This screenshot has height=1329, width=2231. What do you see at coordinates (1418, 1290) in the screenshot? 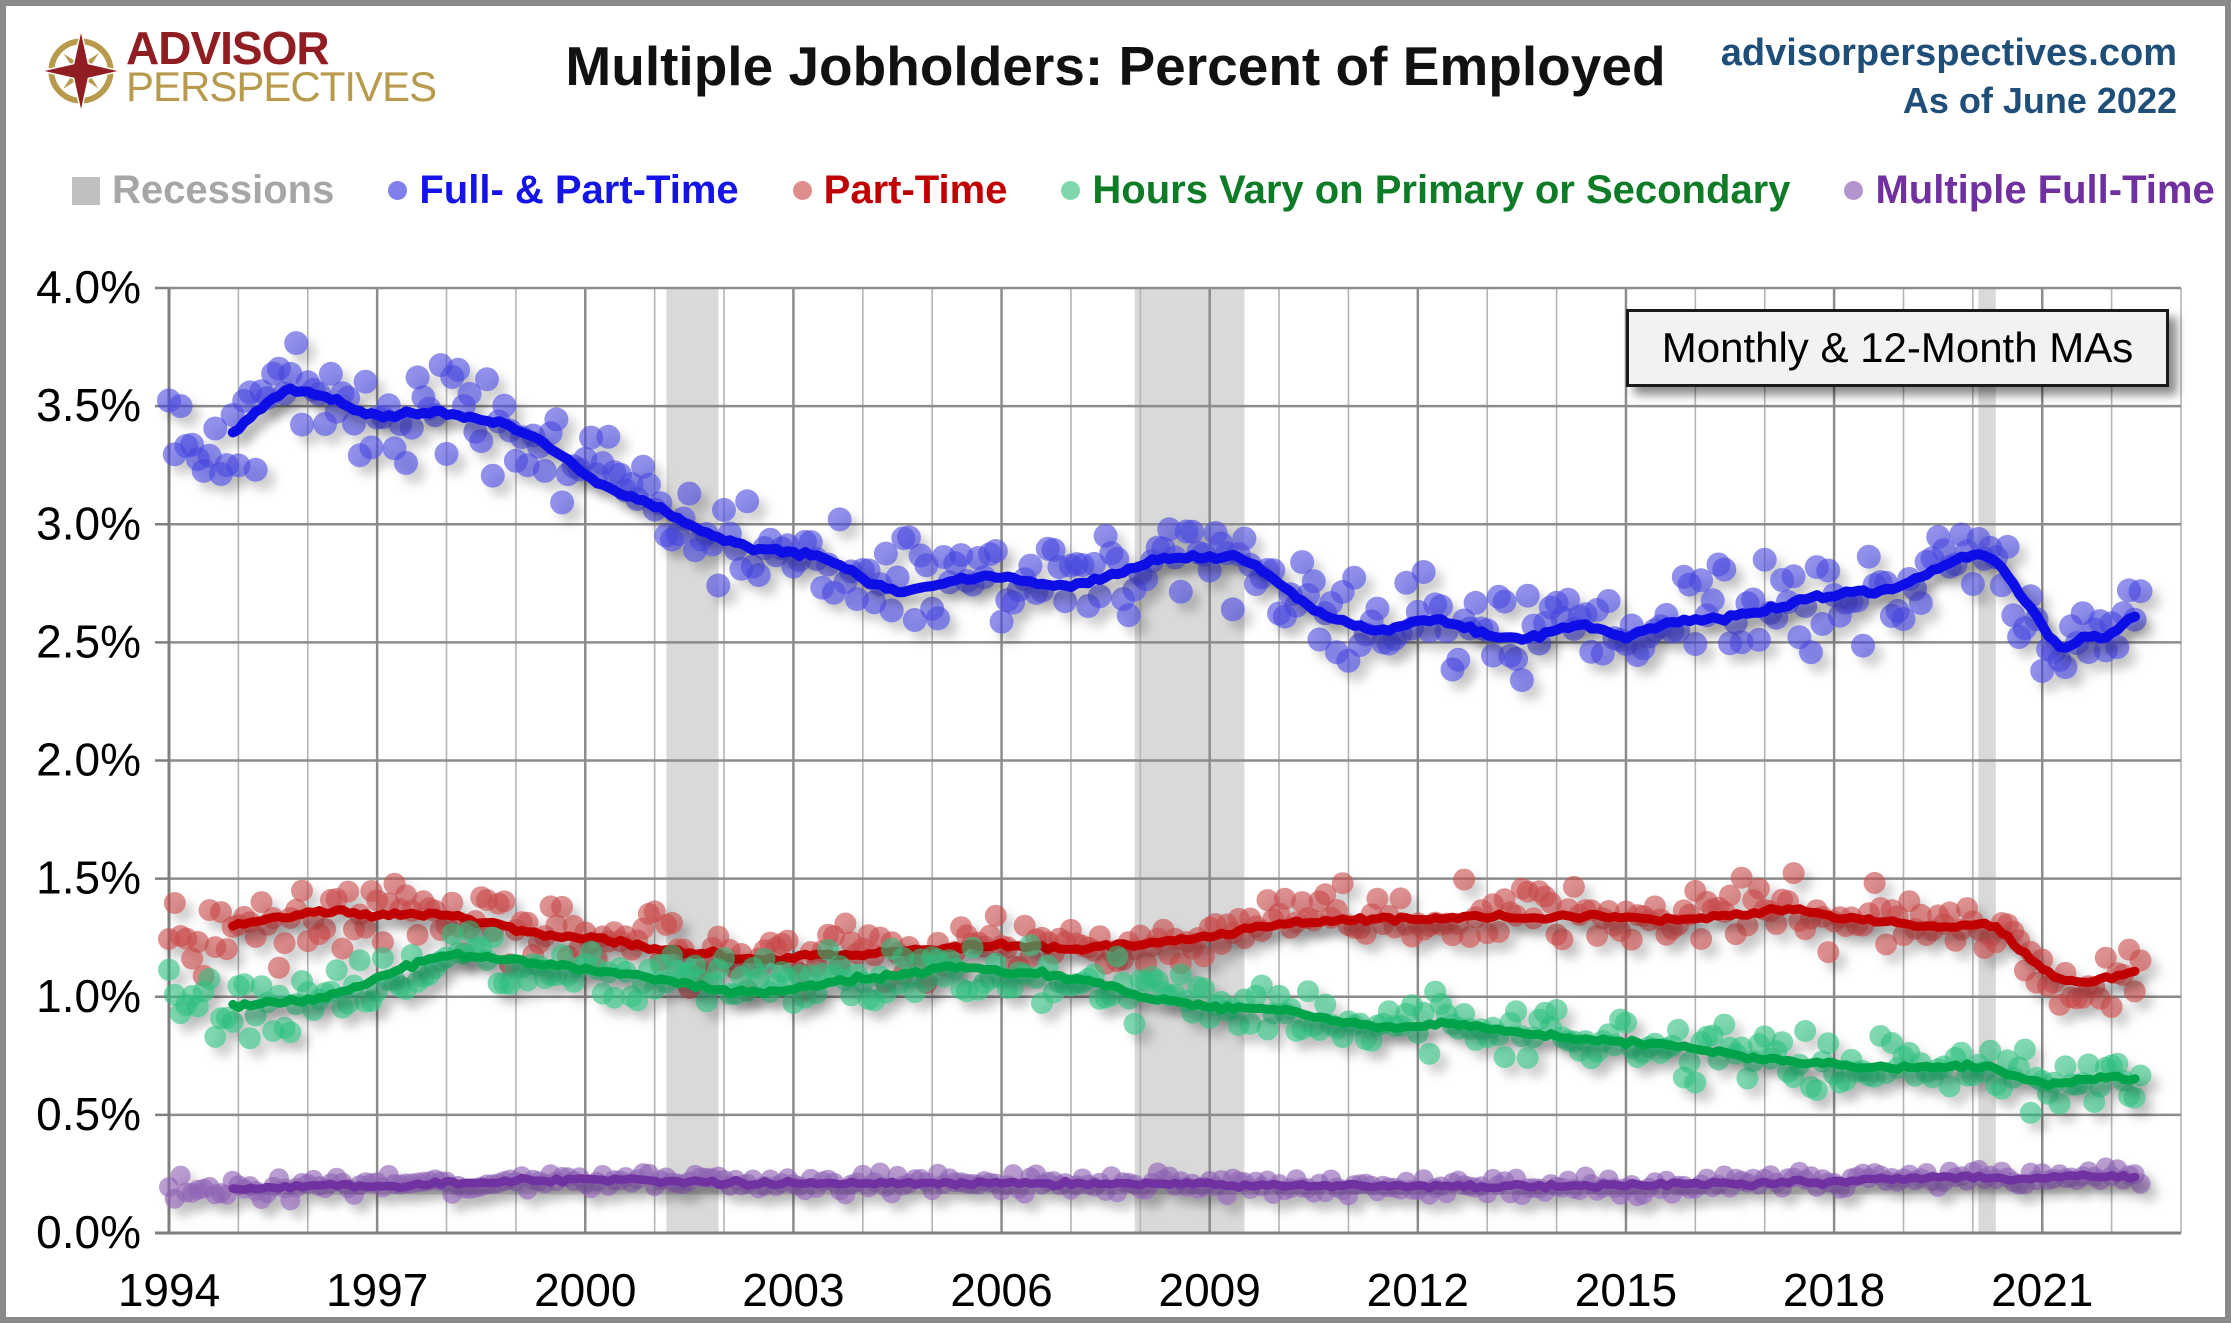
I see `x-tick-label: 2012` at bounding box center [1418, 1290].